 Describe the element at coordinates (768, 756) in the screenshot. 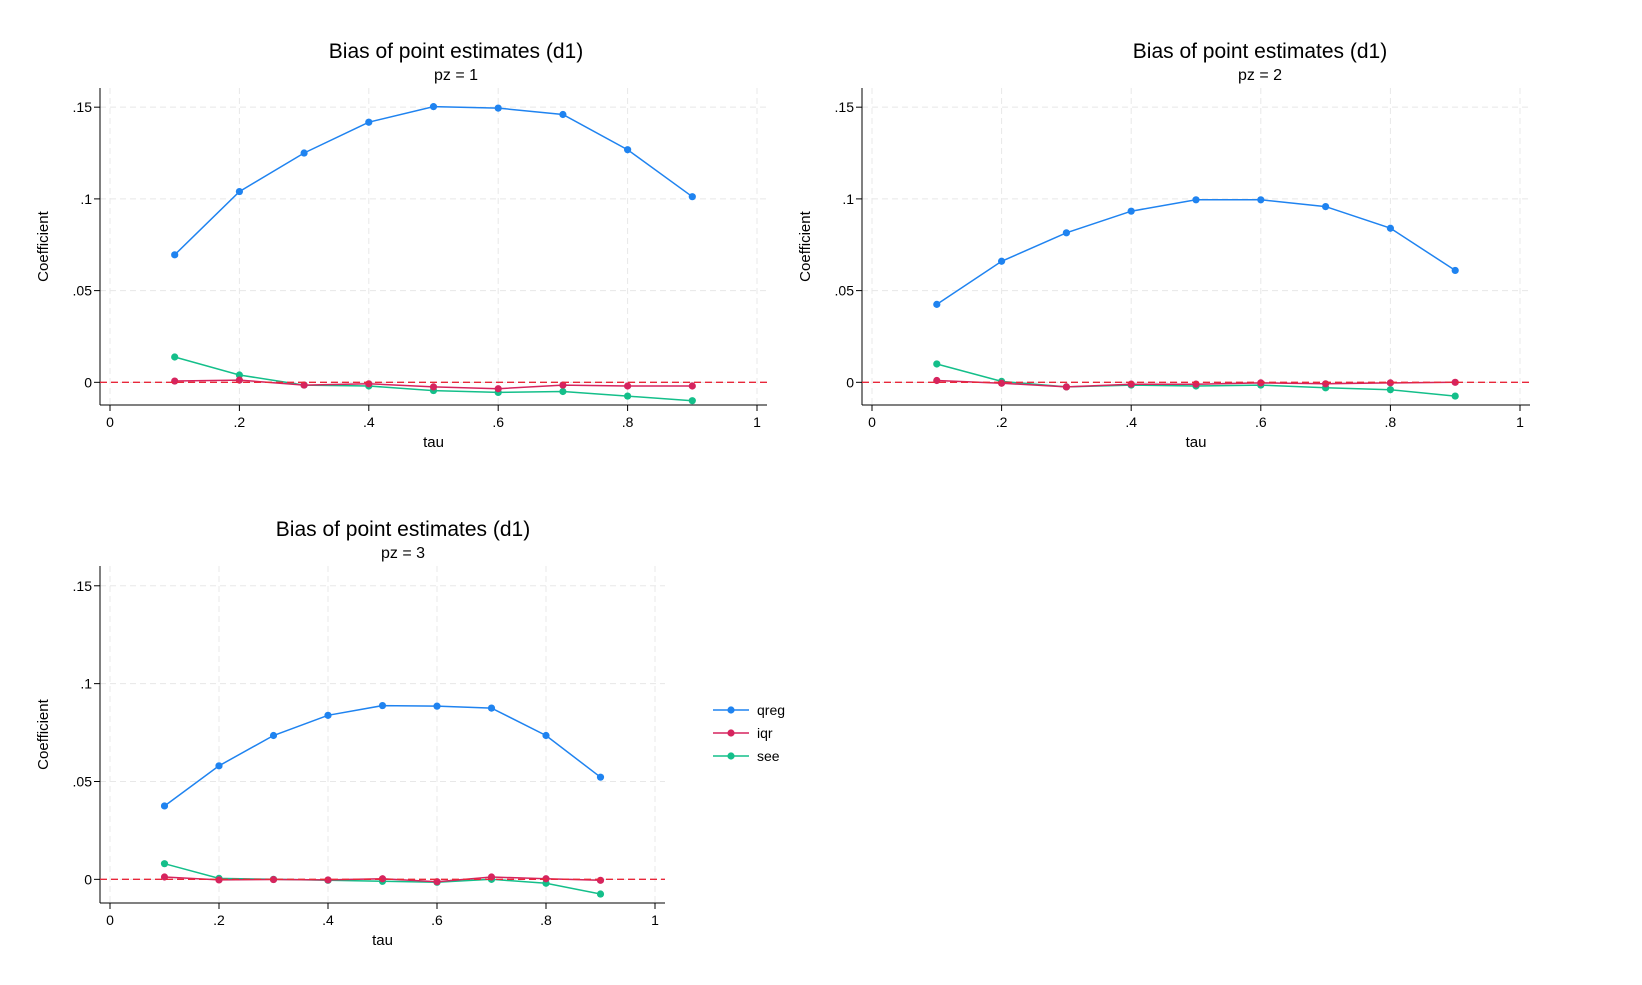

I see `legend-label: see` at that location.